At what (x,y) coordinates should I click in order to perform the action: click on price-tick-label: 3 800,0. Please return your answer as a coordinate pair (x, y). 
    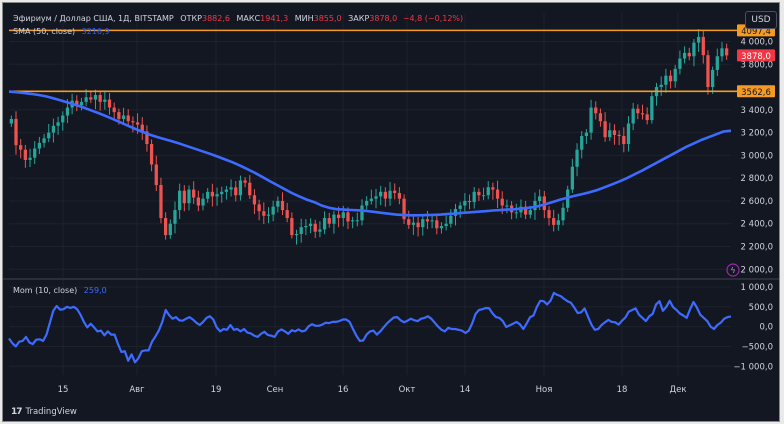
    Looking at the image, I should click on (757, 65).